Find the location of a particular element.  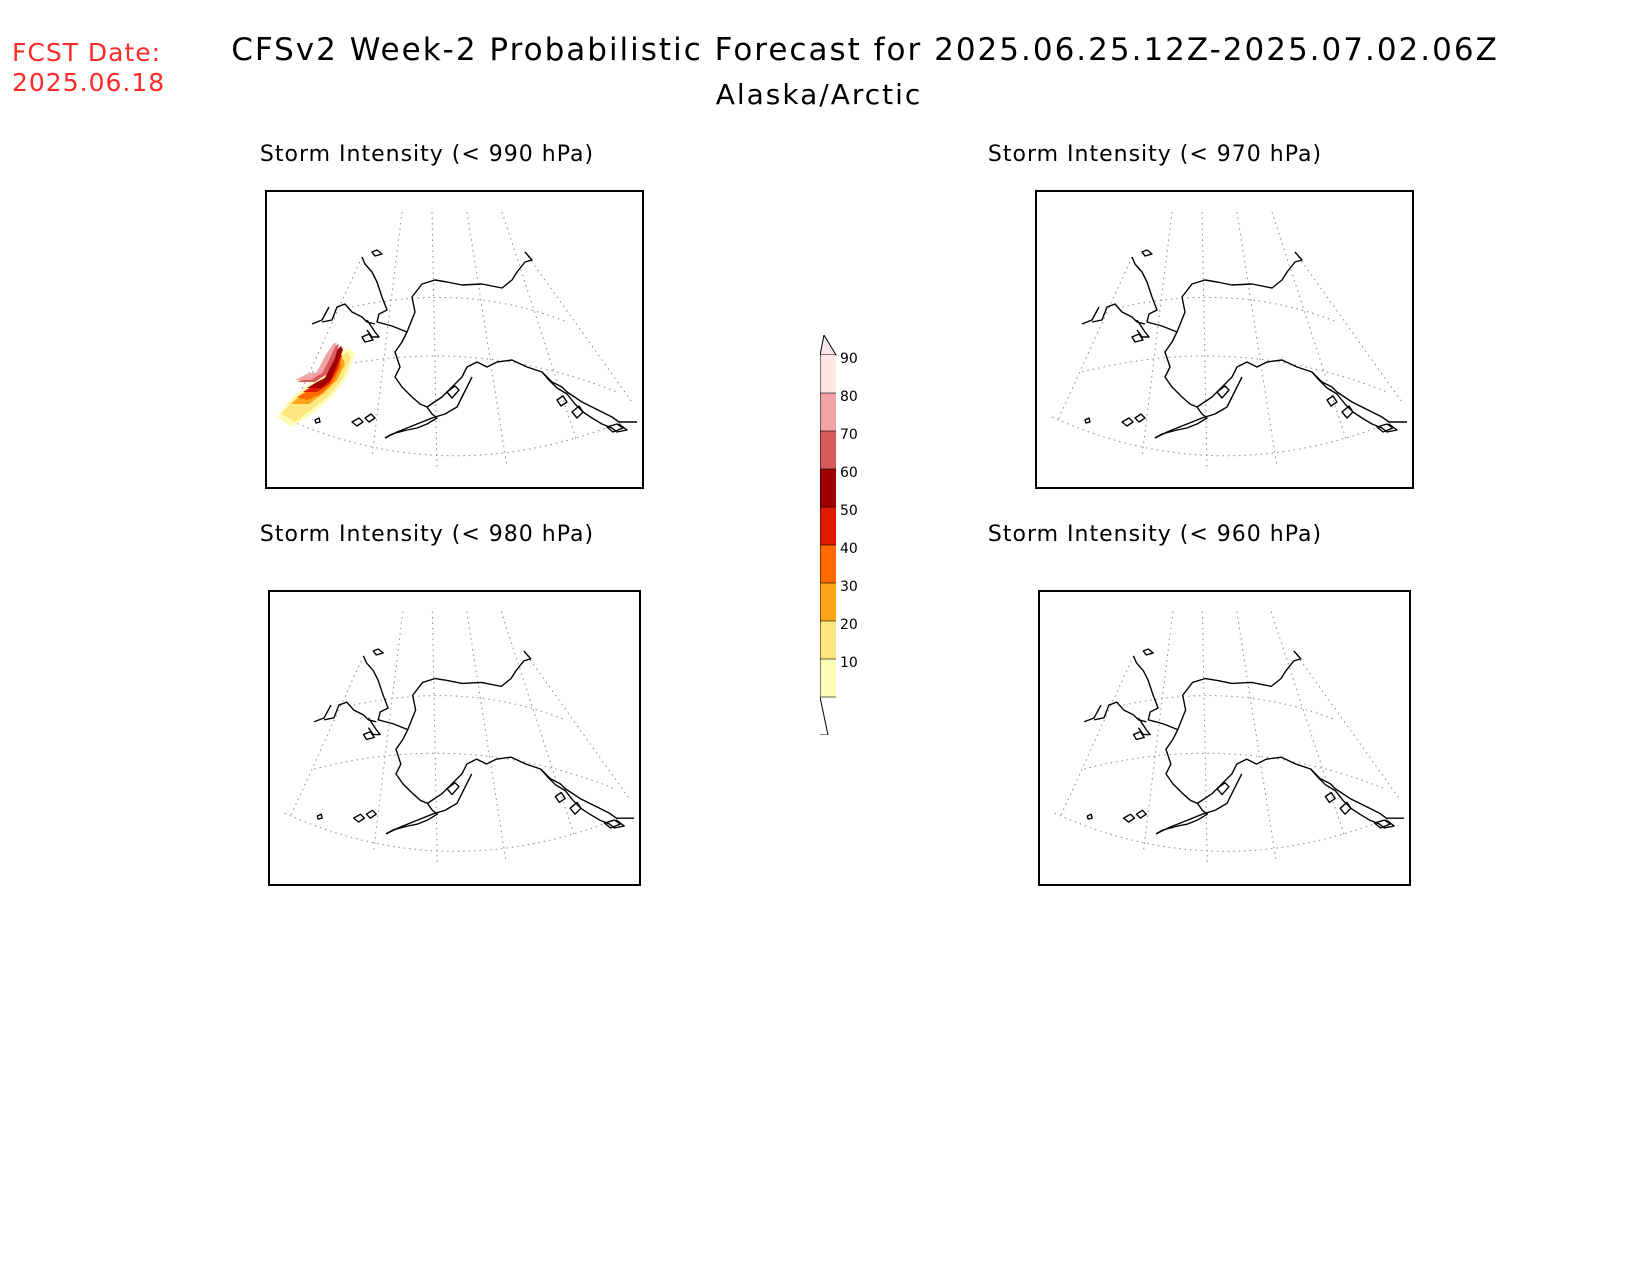

colorbar-cap-top is located at coordinates (828, 345).